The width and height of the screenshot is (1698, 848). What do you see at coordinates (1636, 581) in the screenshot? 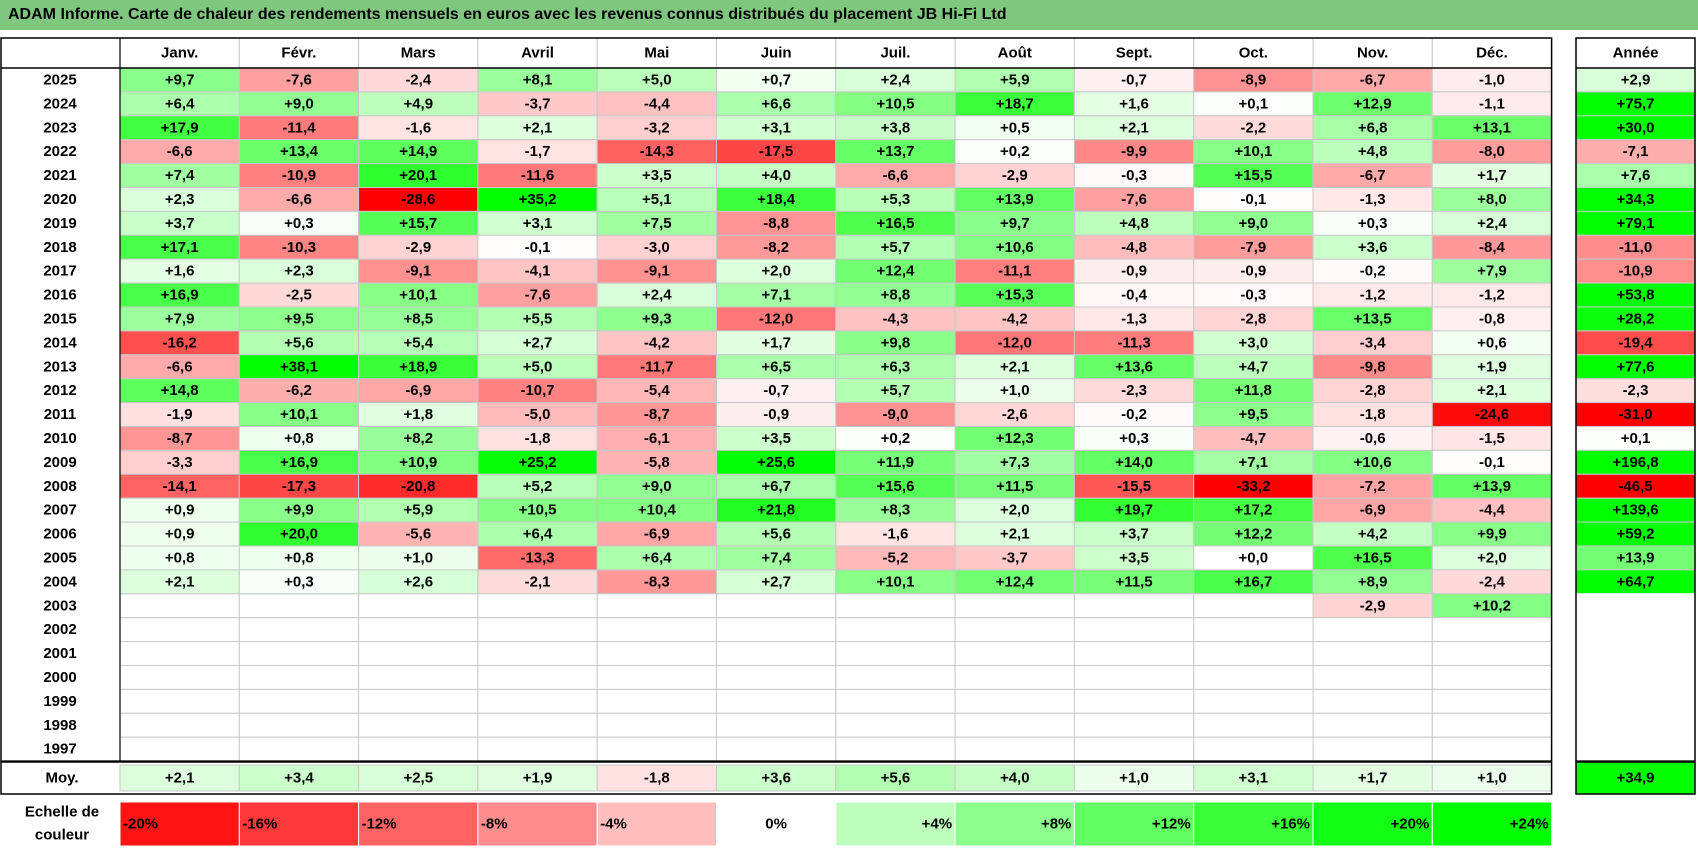
I see `annual-cell-value: +64,7` at bounding box center [1636, 581].